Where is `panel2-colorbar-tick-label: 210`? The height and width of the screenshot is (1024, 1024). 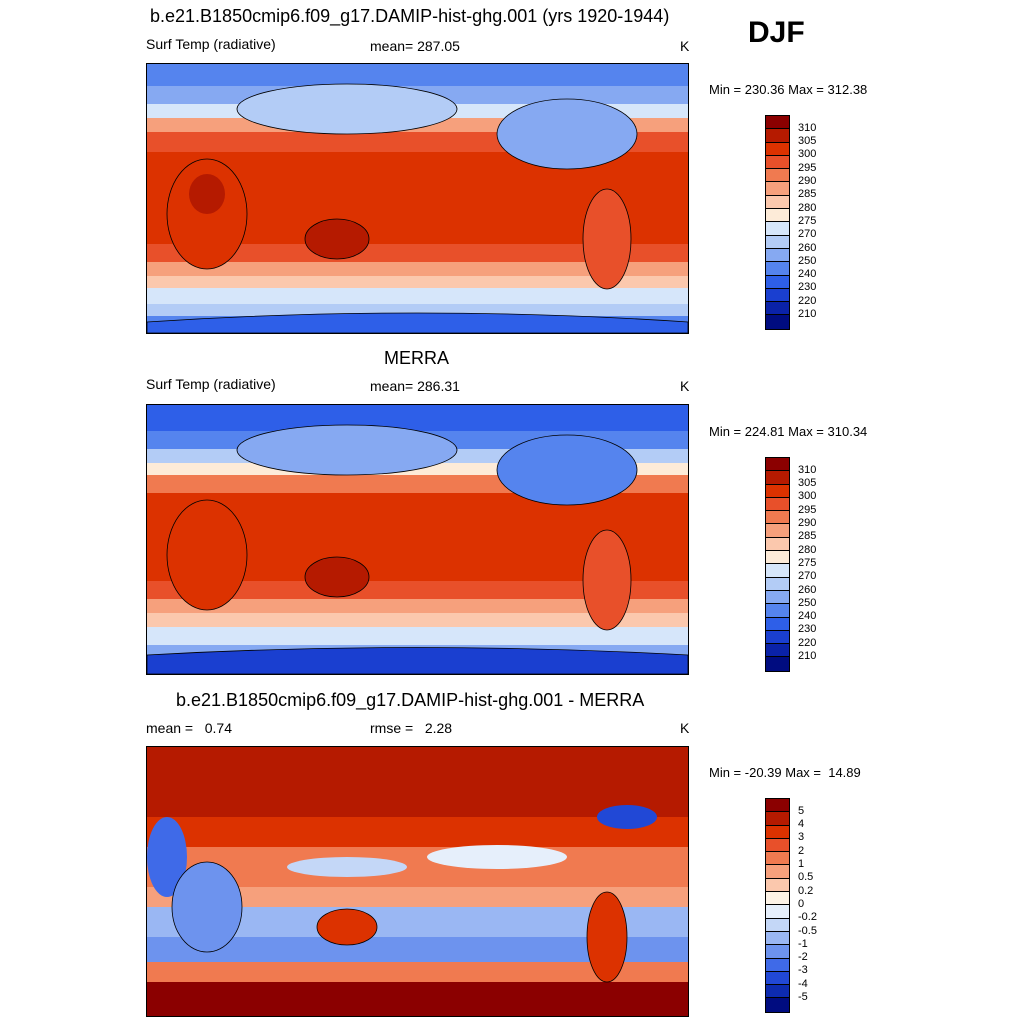
panel2-colorbar-tick-label: 210 is located at coordinates (807, 656).